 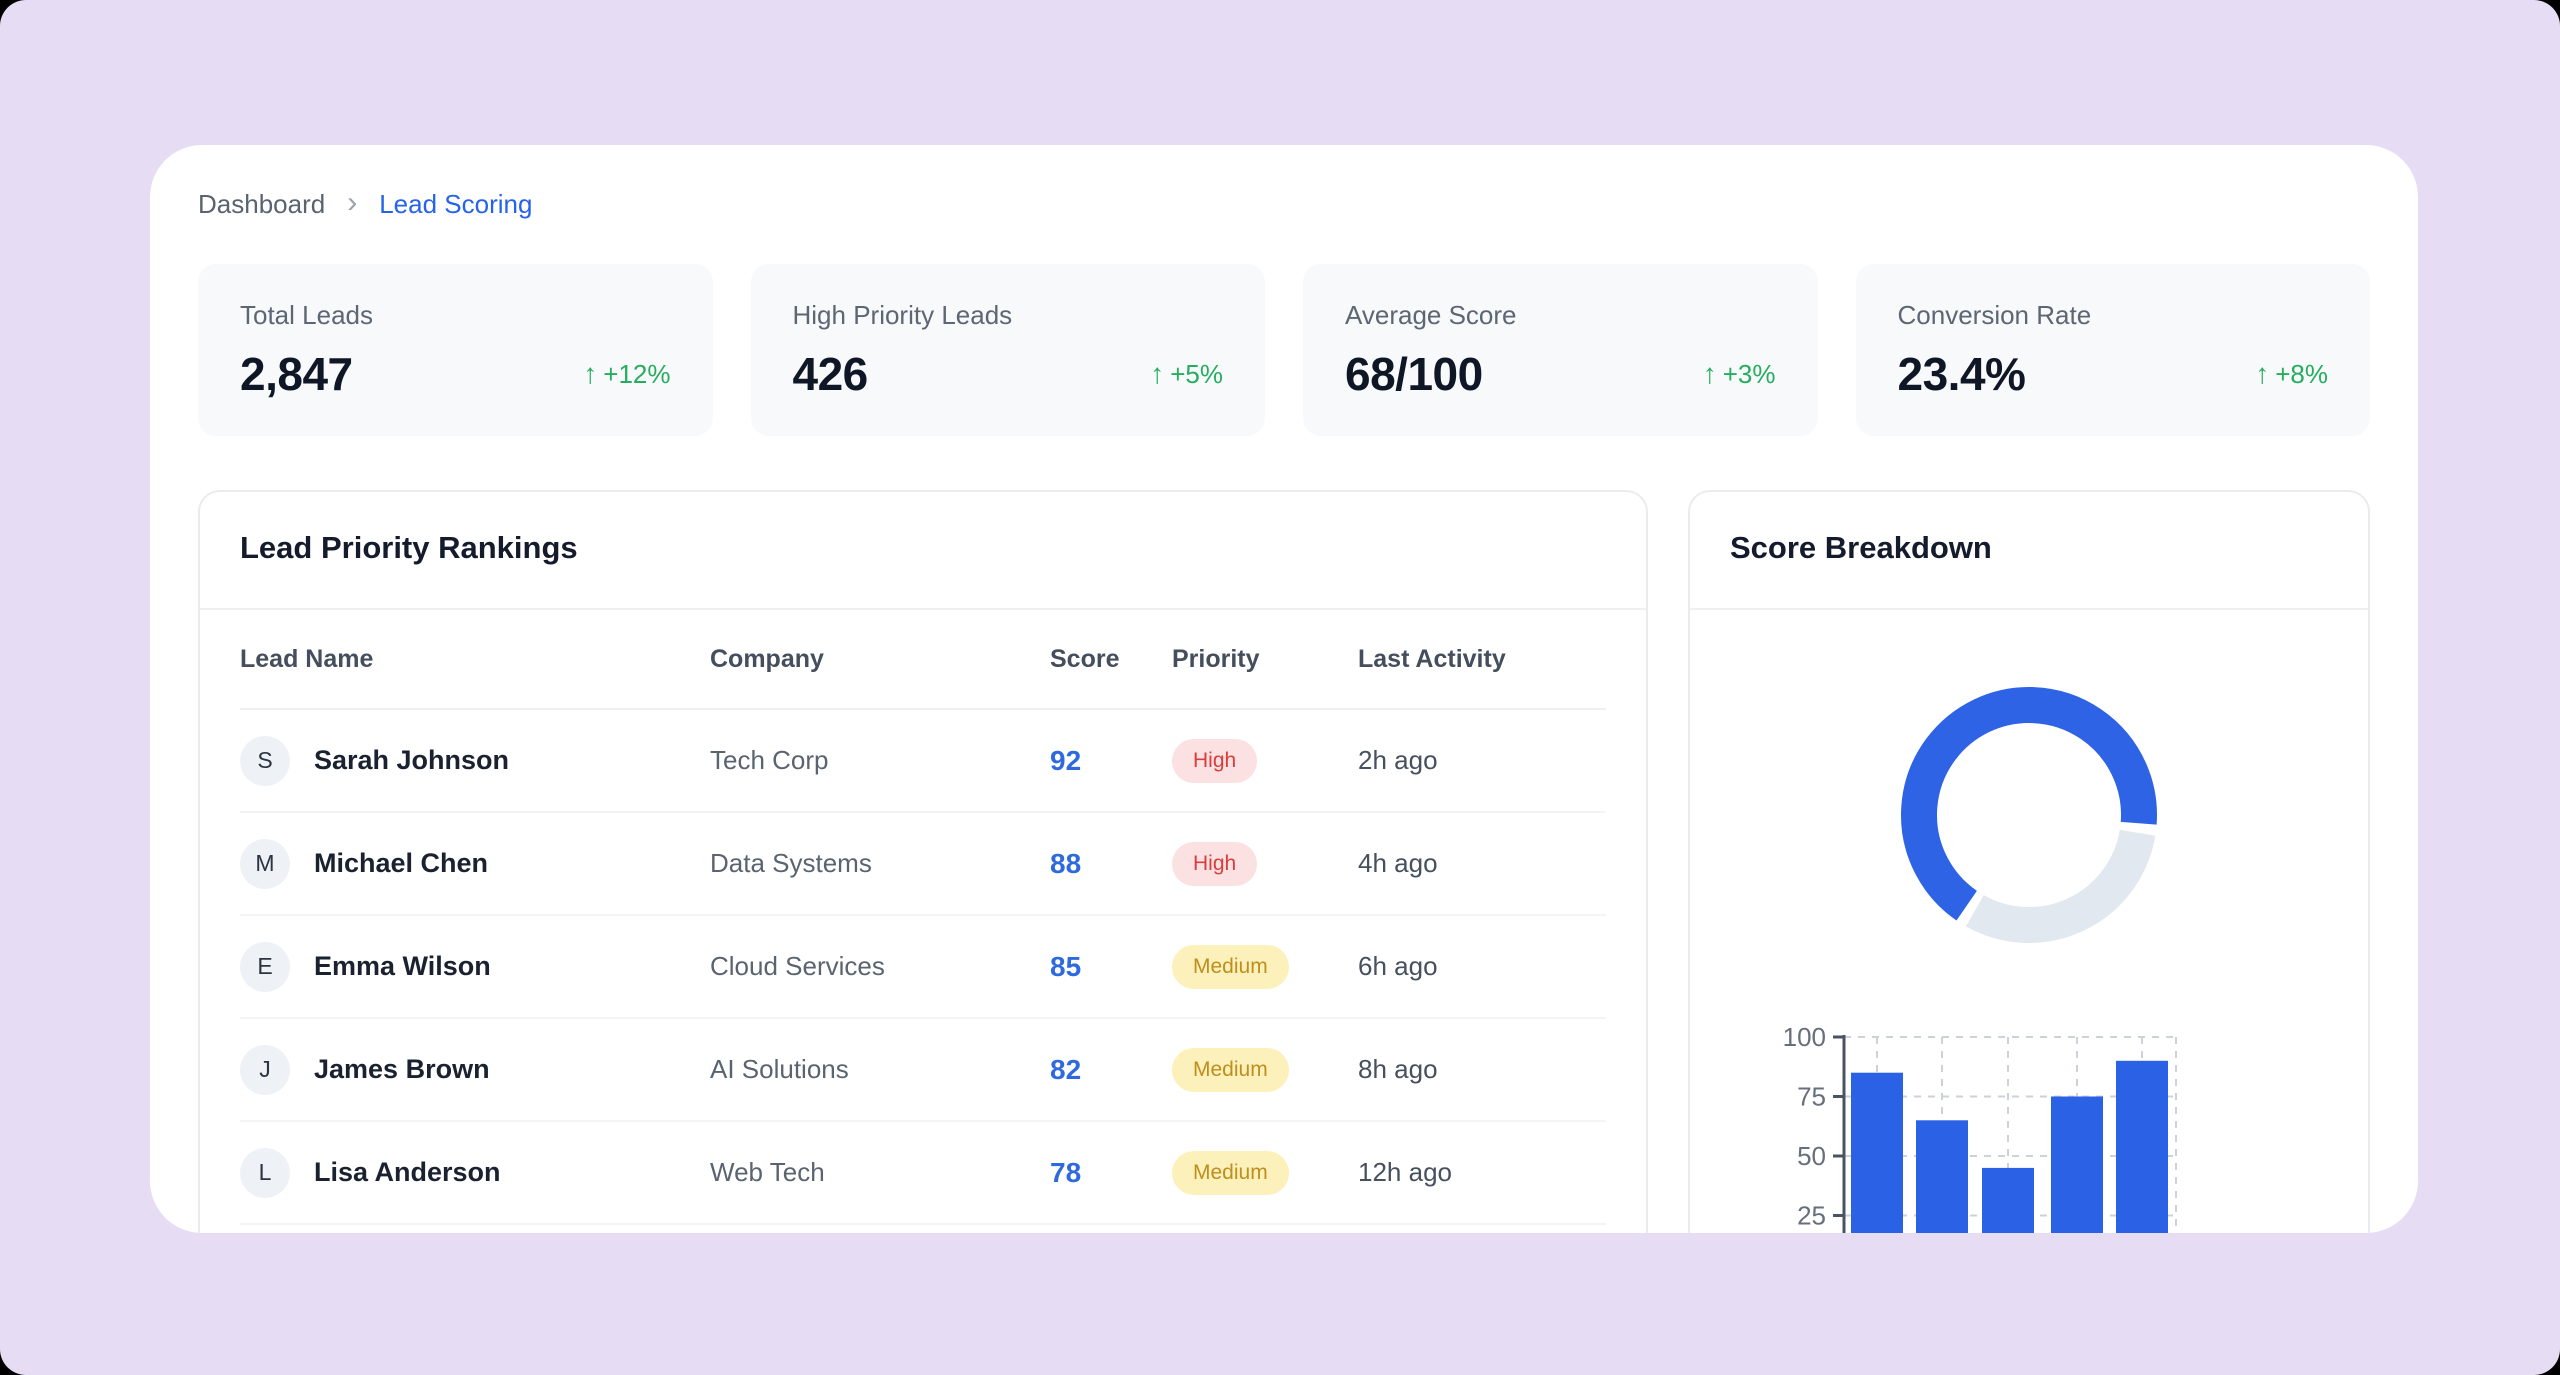 I want to click on last-activity: 12h ago, so click(x=1405, y=1172).